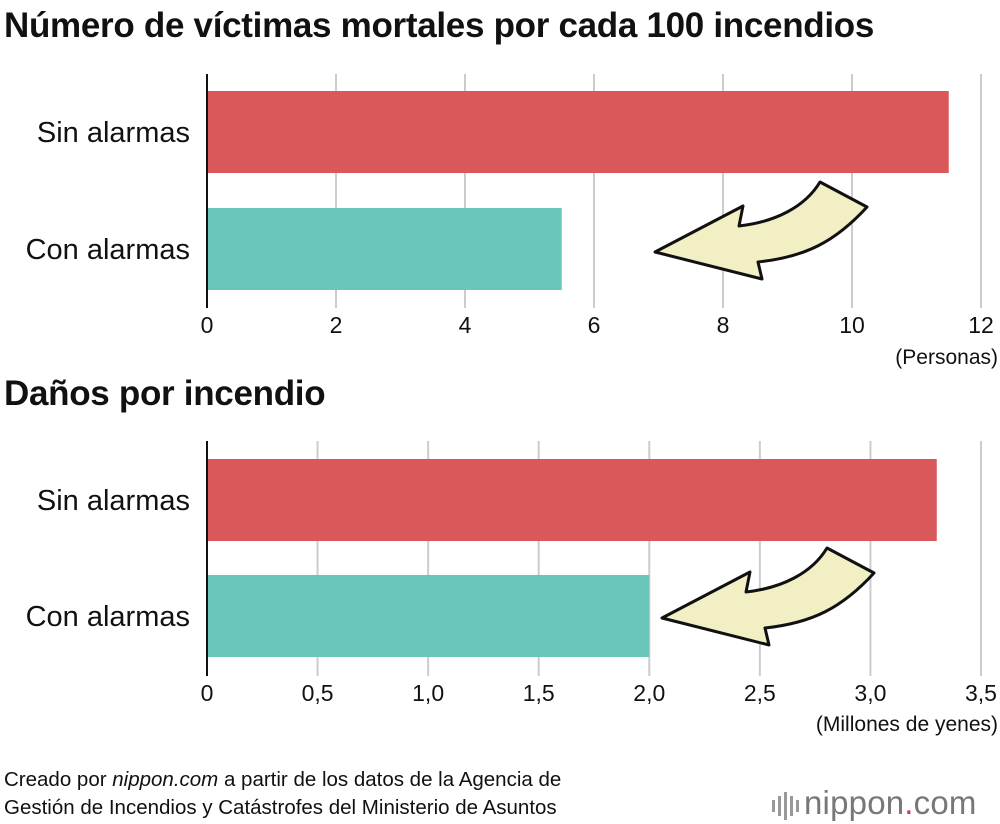 Image resolution: width=1000 pixels, height=824 pixels. Describe the element at coordinates (870, 693) in the screenshot. I see `tick-label: 3,0` at that location.